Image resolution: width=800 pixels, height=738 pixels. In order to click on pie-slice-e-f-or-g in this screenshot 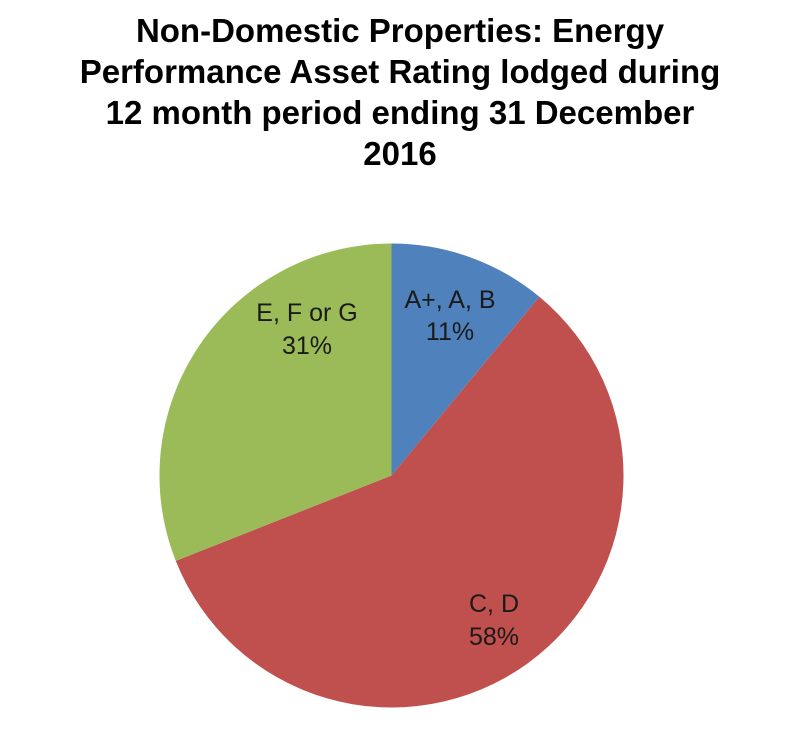, I will do `click(275, 402)`.